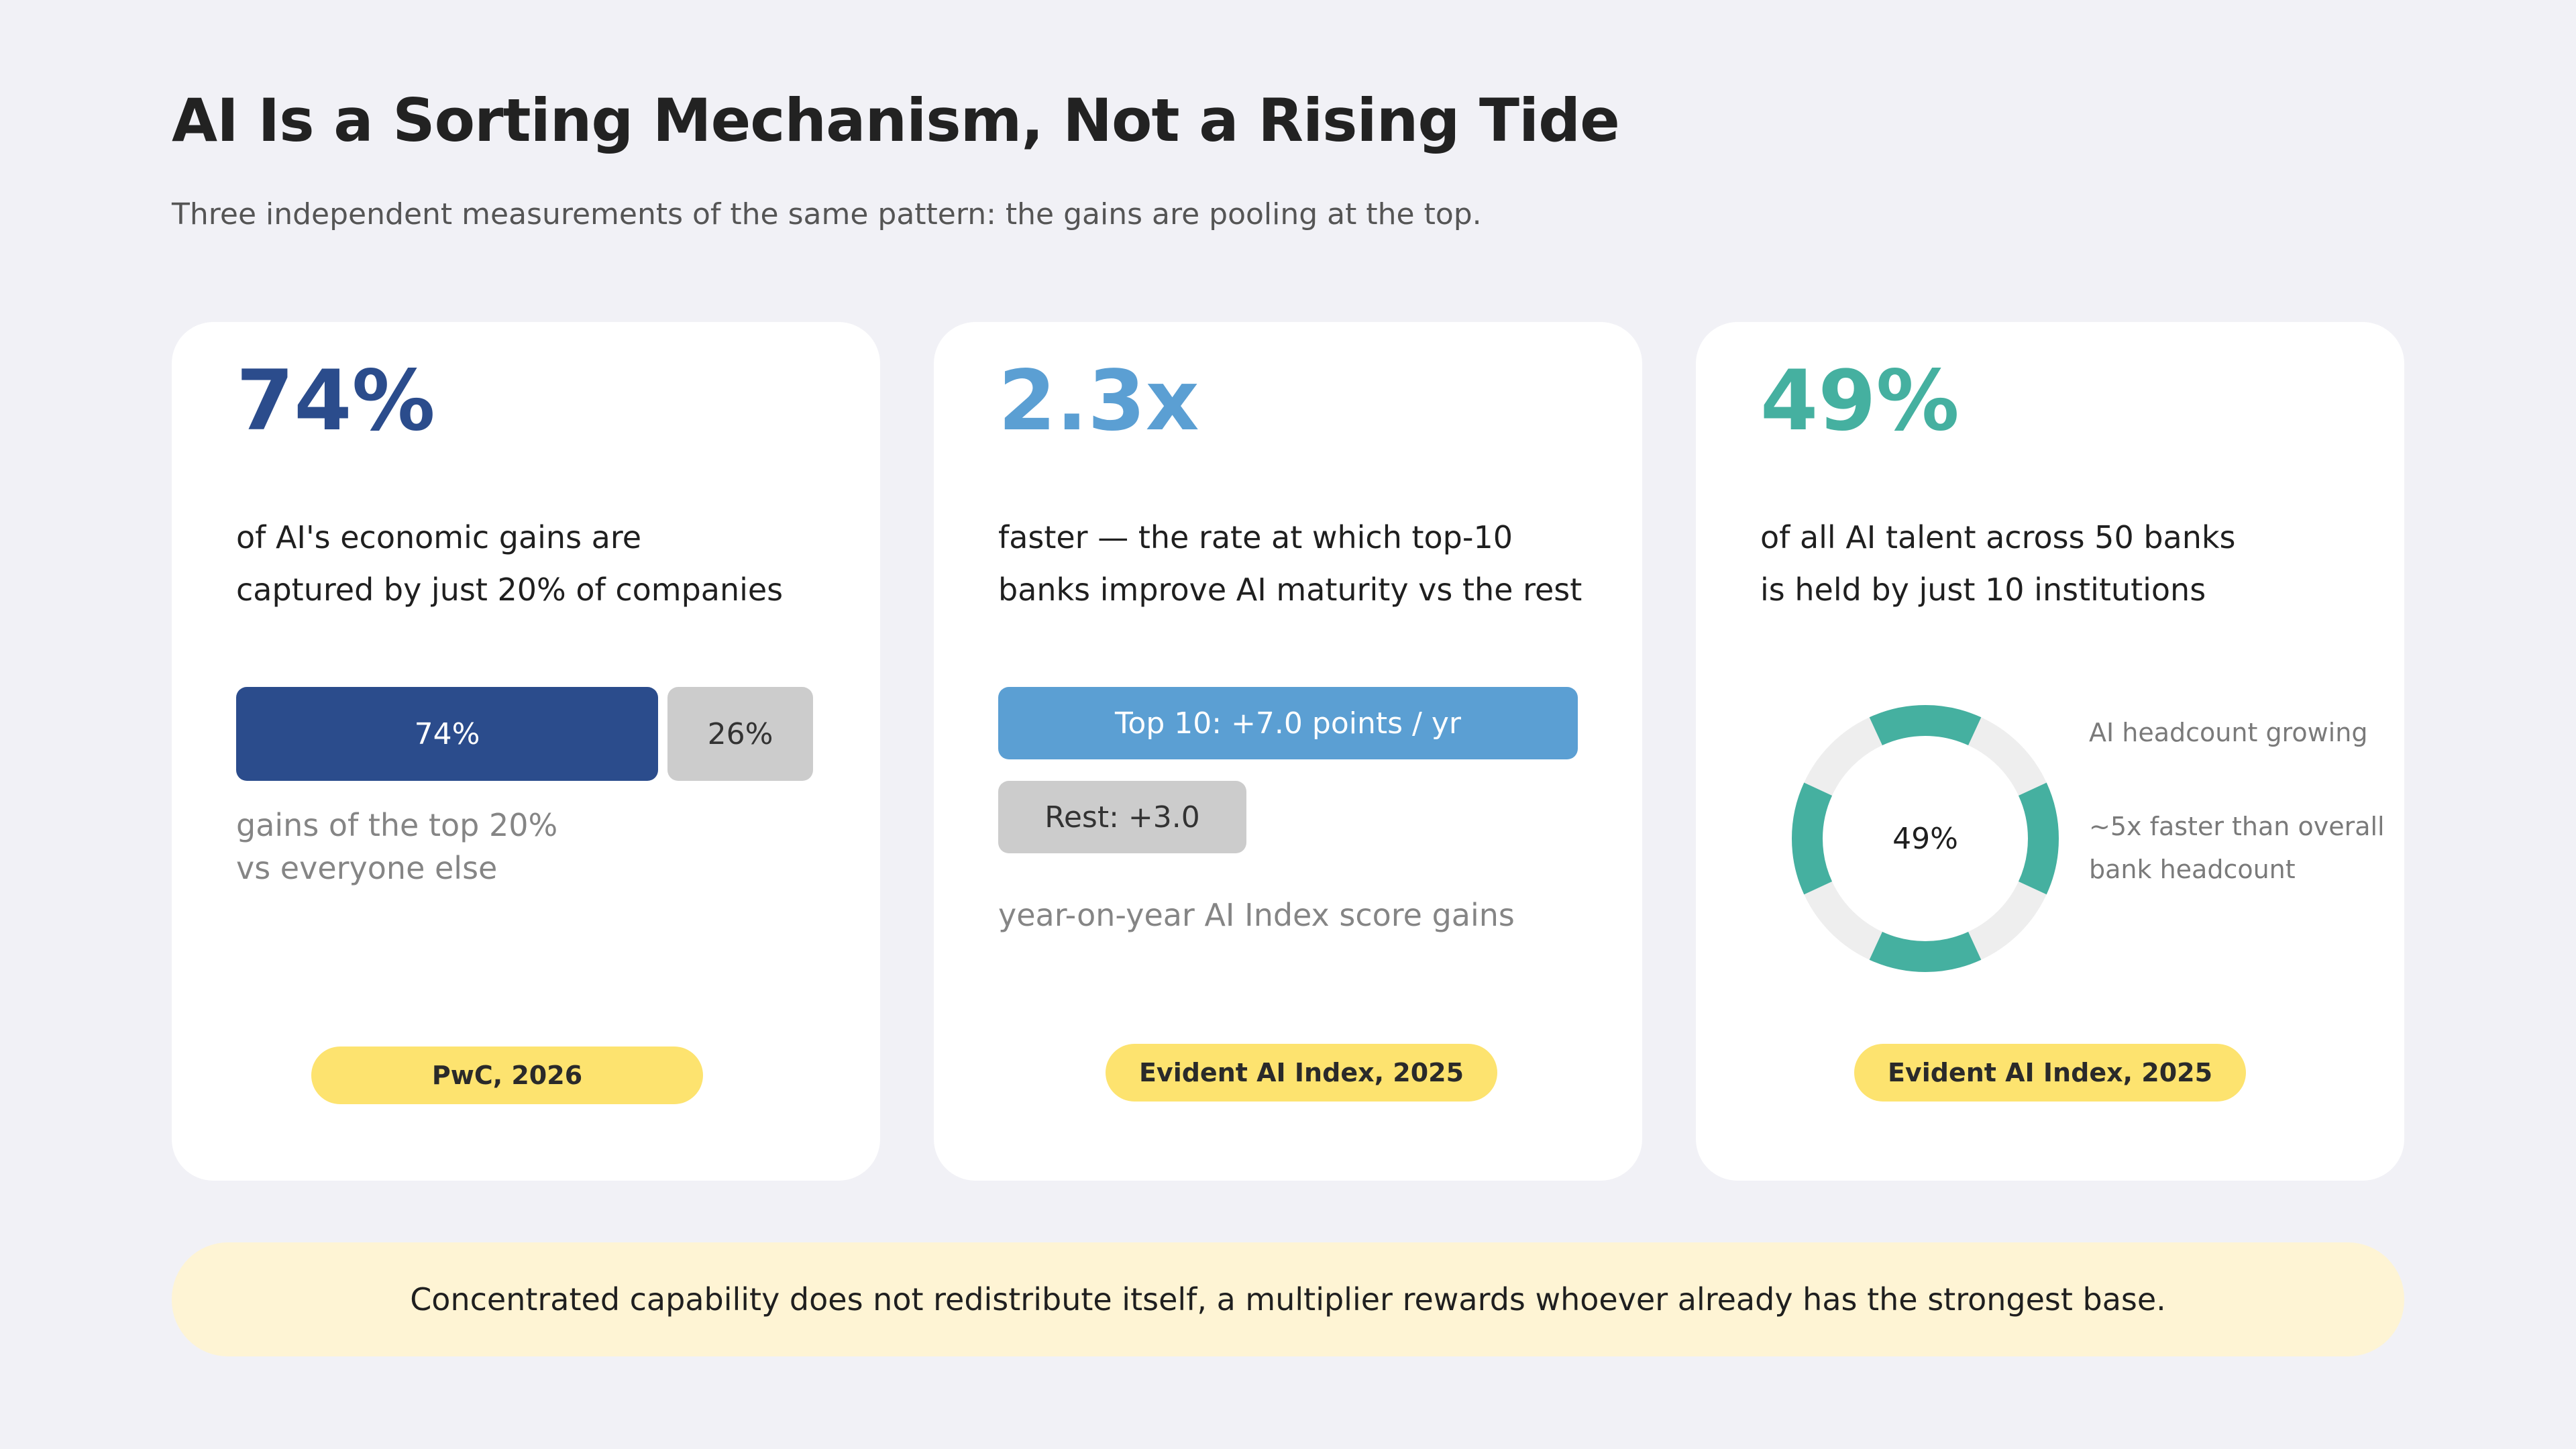 This screenshot has height=1449, width=2576. What do you see at coordinates (1256, 915) in the screenshot?
I see `bar-caption: year-on-year AI Index score gains` at bounding box center [1256, 915].